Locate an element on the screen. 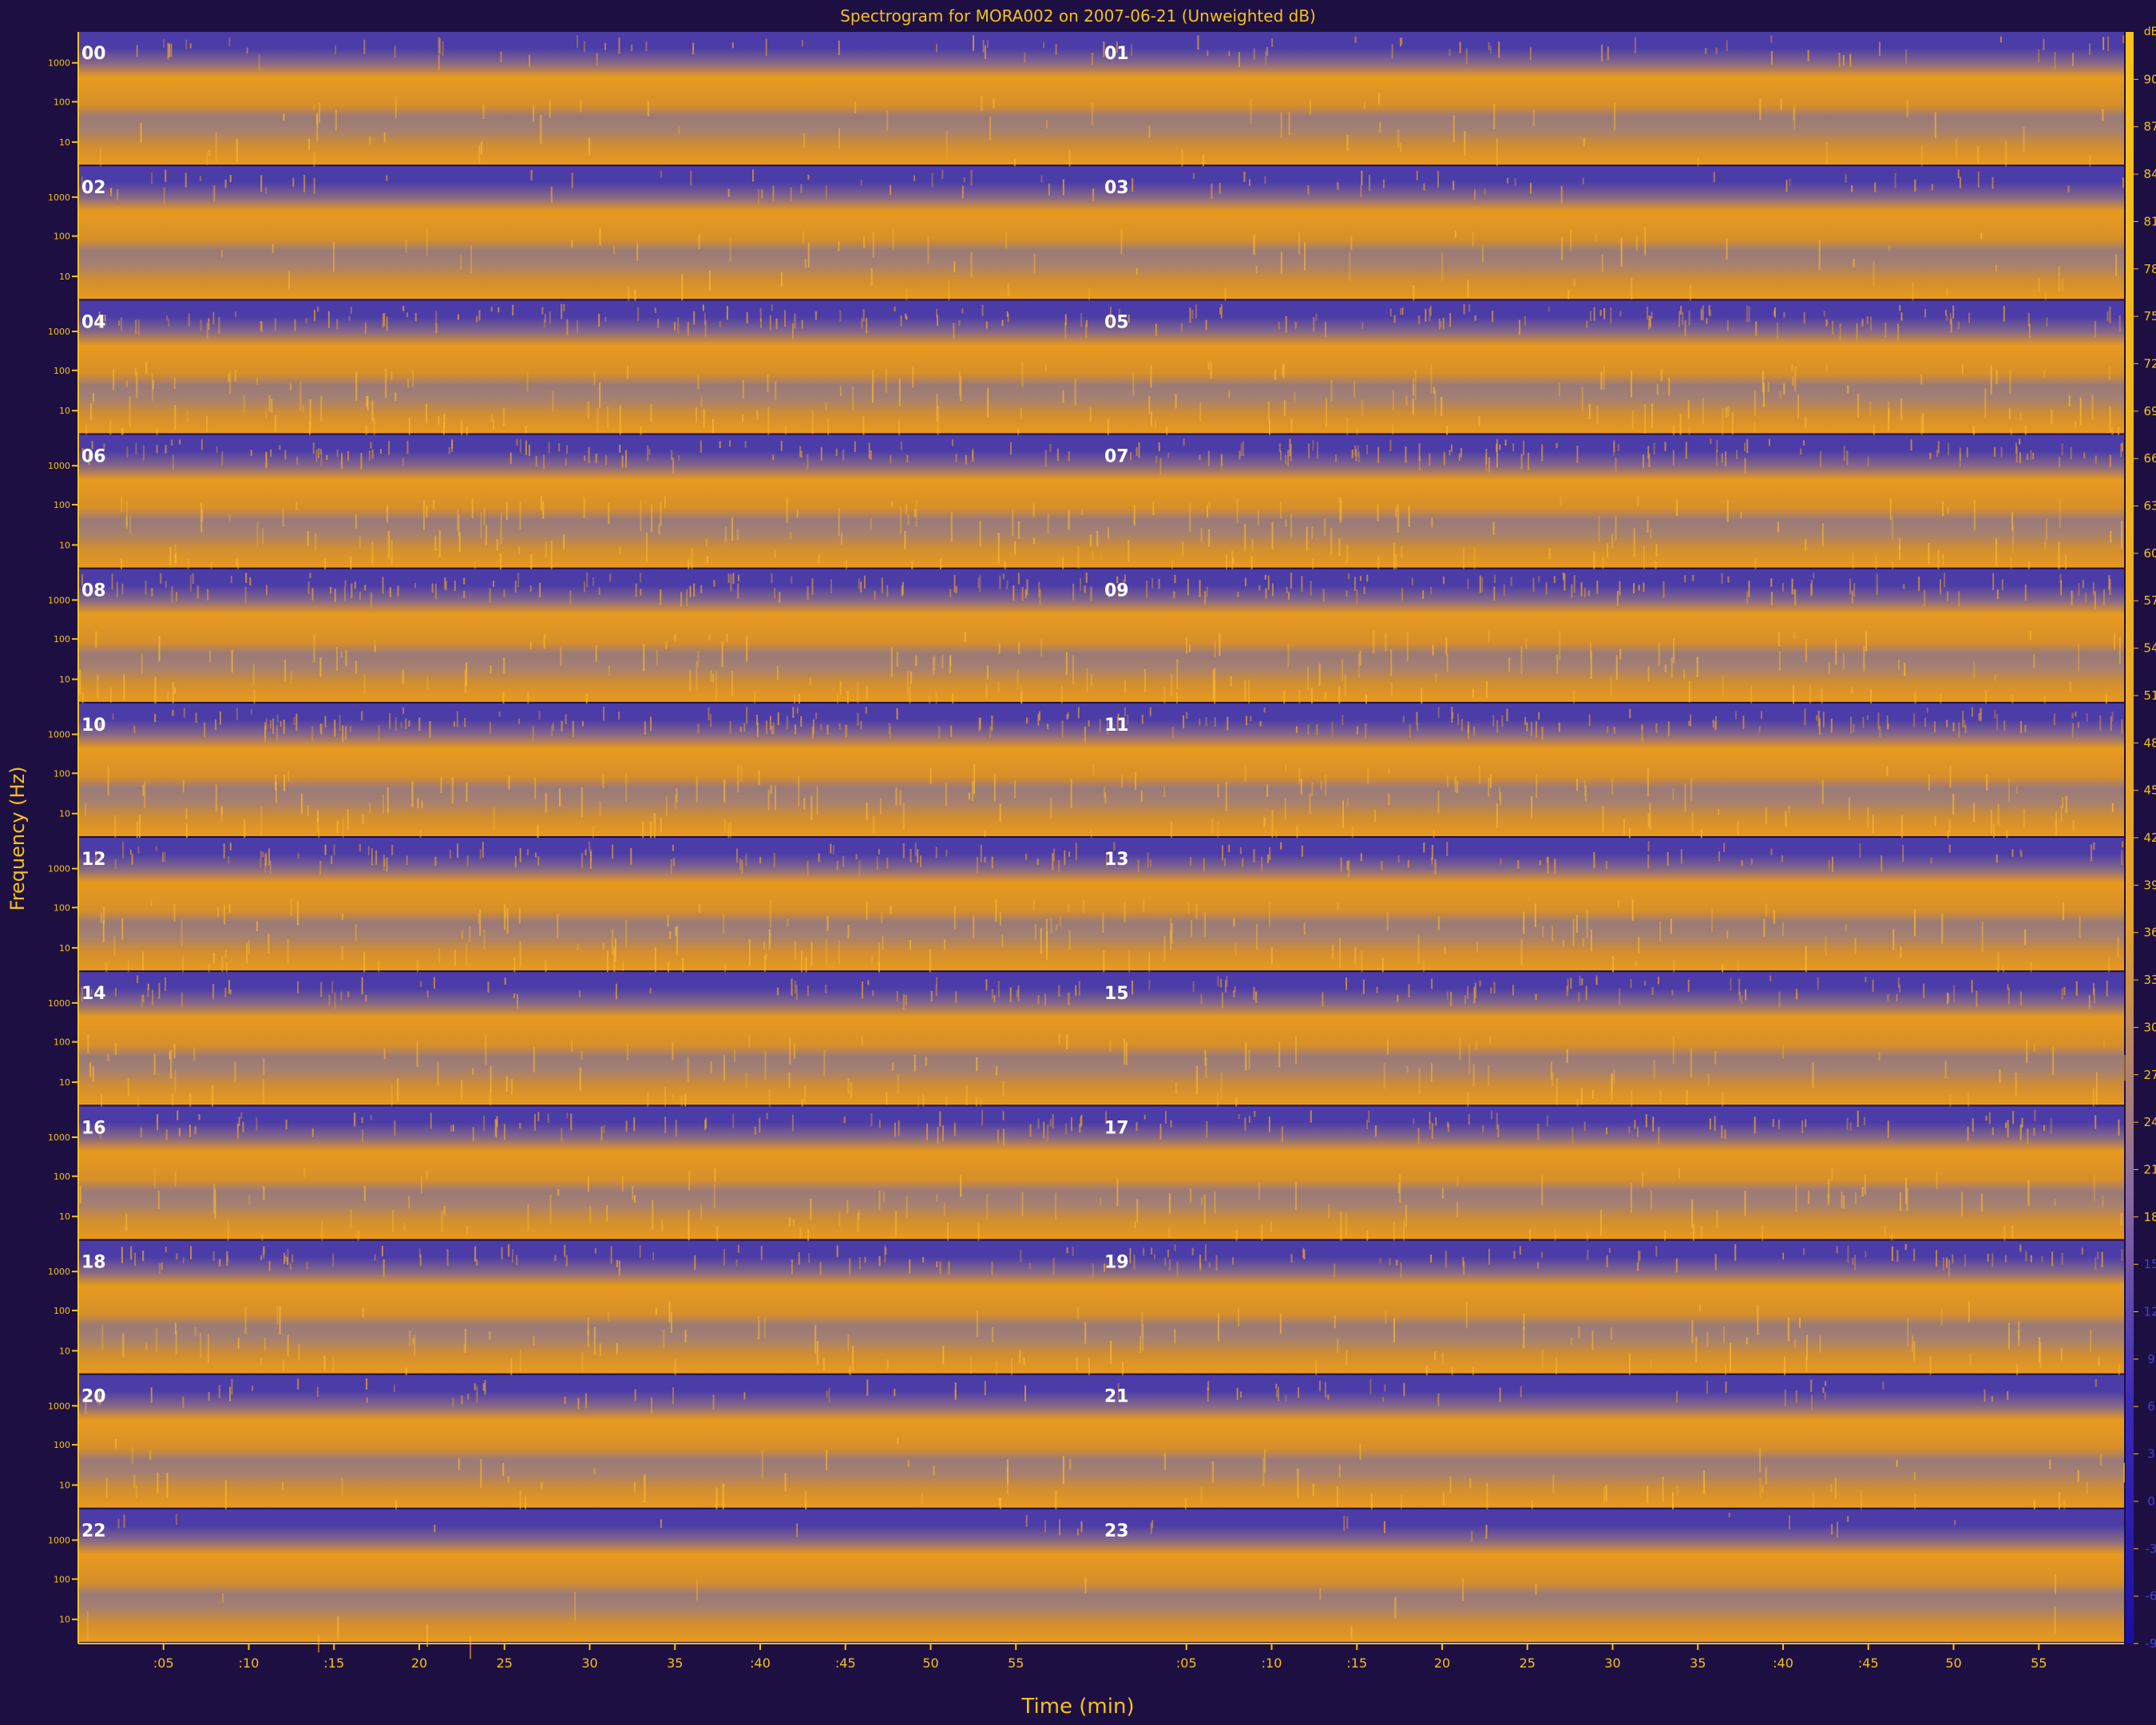 The image size is (2156, 1725). spectrogram-band is located at coordinates (1612, 233).